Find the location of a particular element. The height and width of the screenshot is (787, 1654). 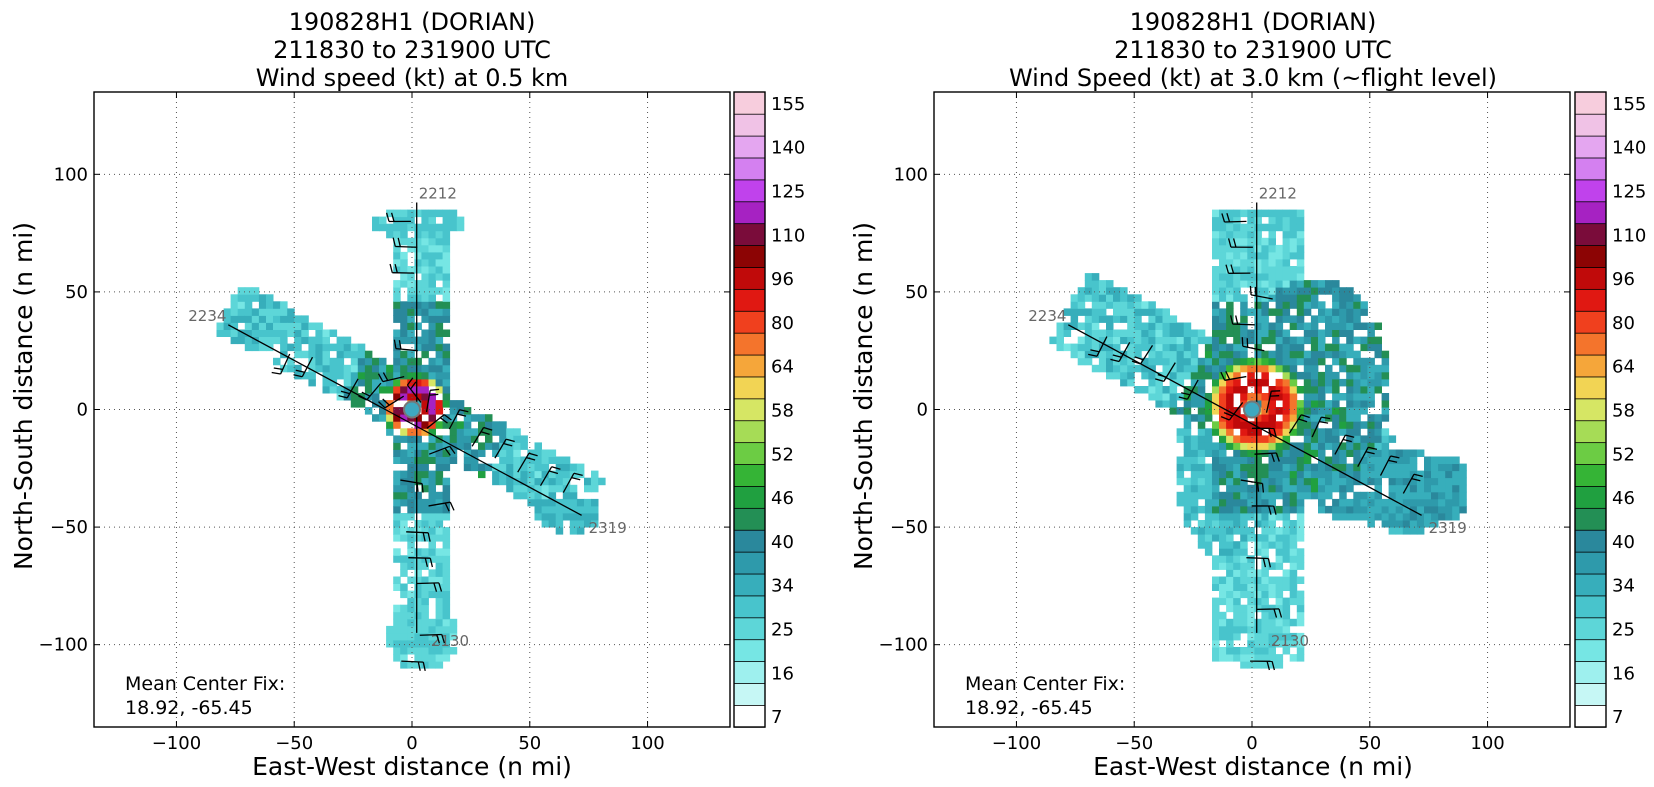

center-fix-value: 18.92, -65.45 is located at coordinates (1029, 708).